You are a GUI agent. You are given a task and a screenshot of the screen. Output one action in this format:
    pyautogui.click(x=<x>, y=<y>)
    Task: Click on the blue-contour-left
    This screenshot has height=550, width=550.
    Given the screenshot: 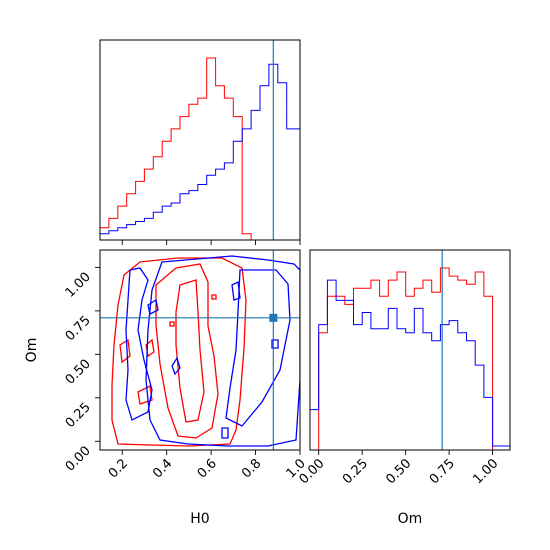 What is the action you would take?
    pyautogui.click(x=139, y=344)
    